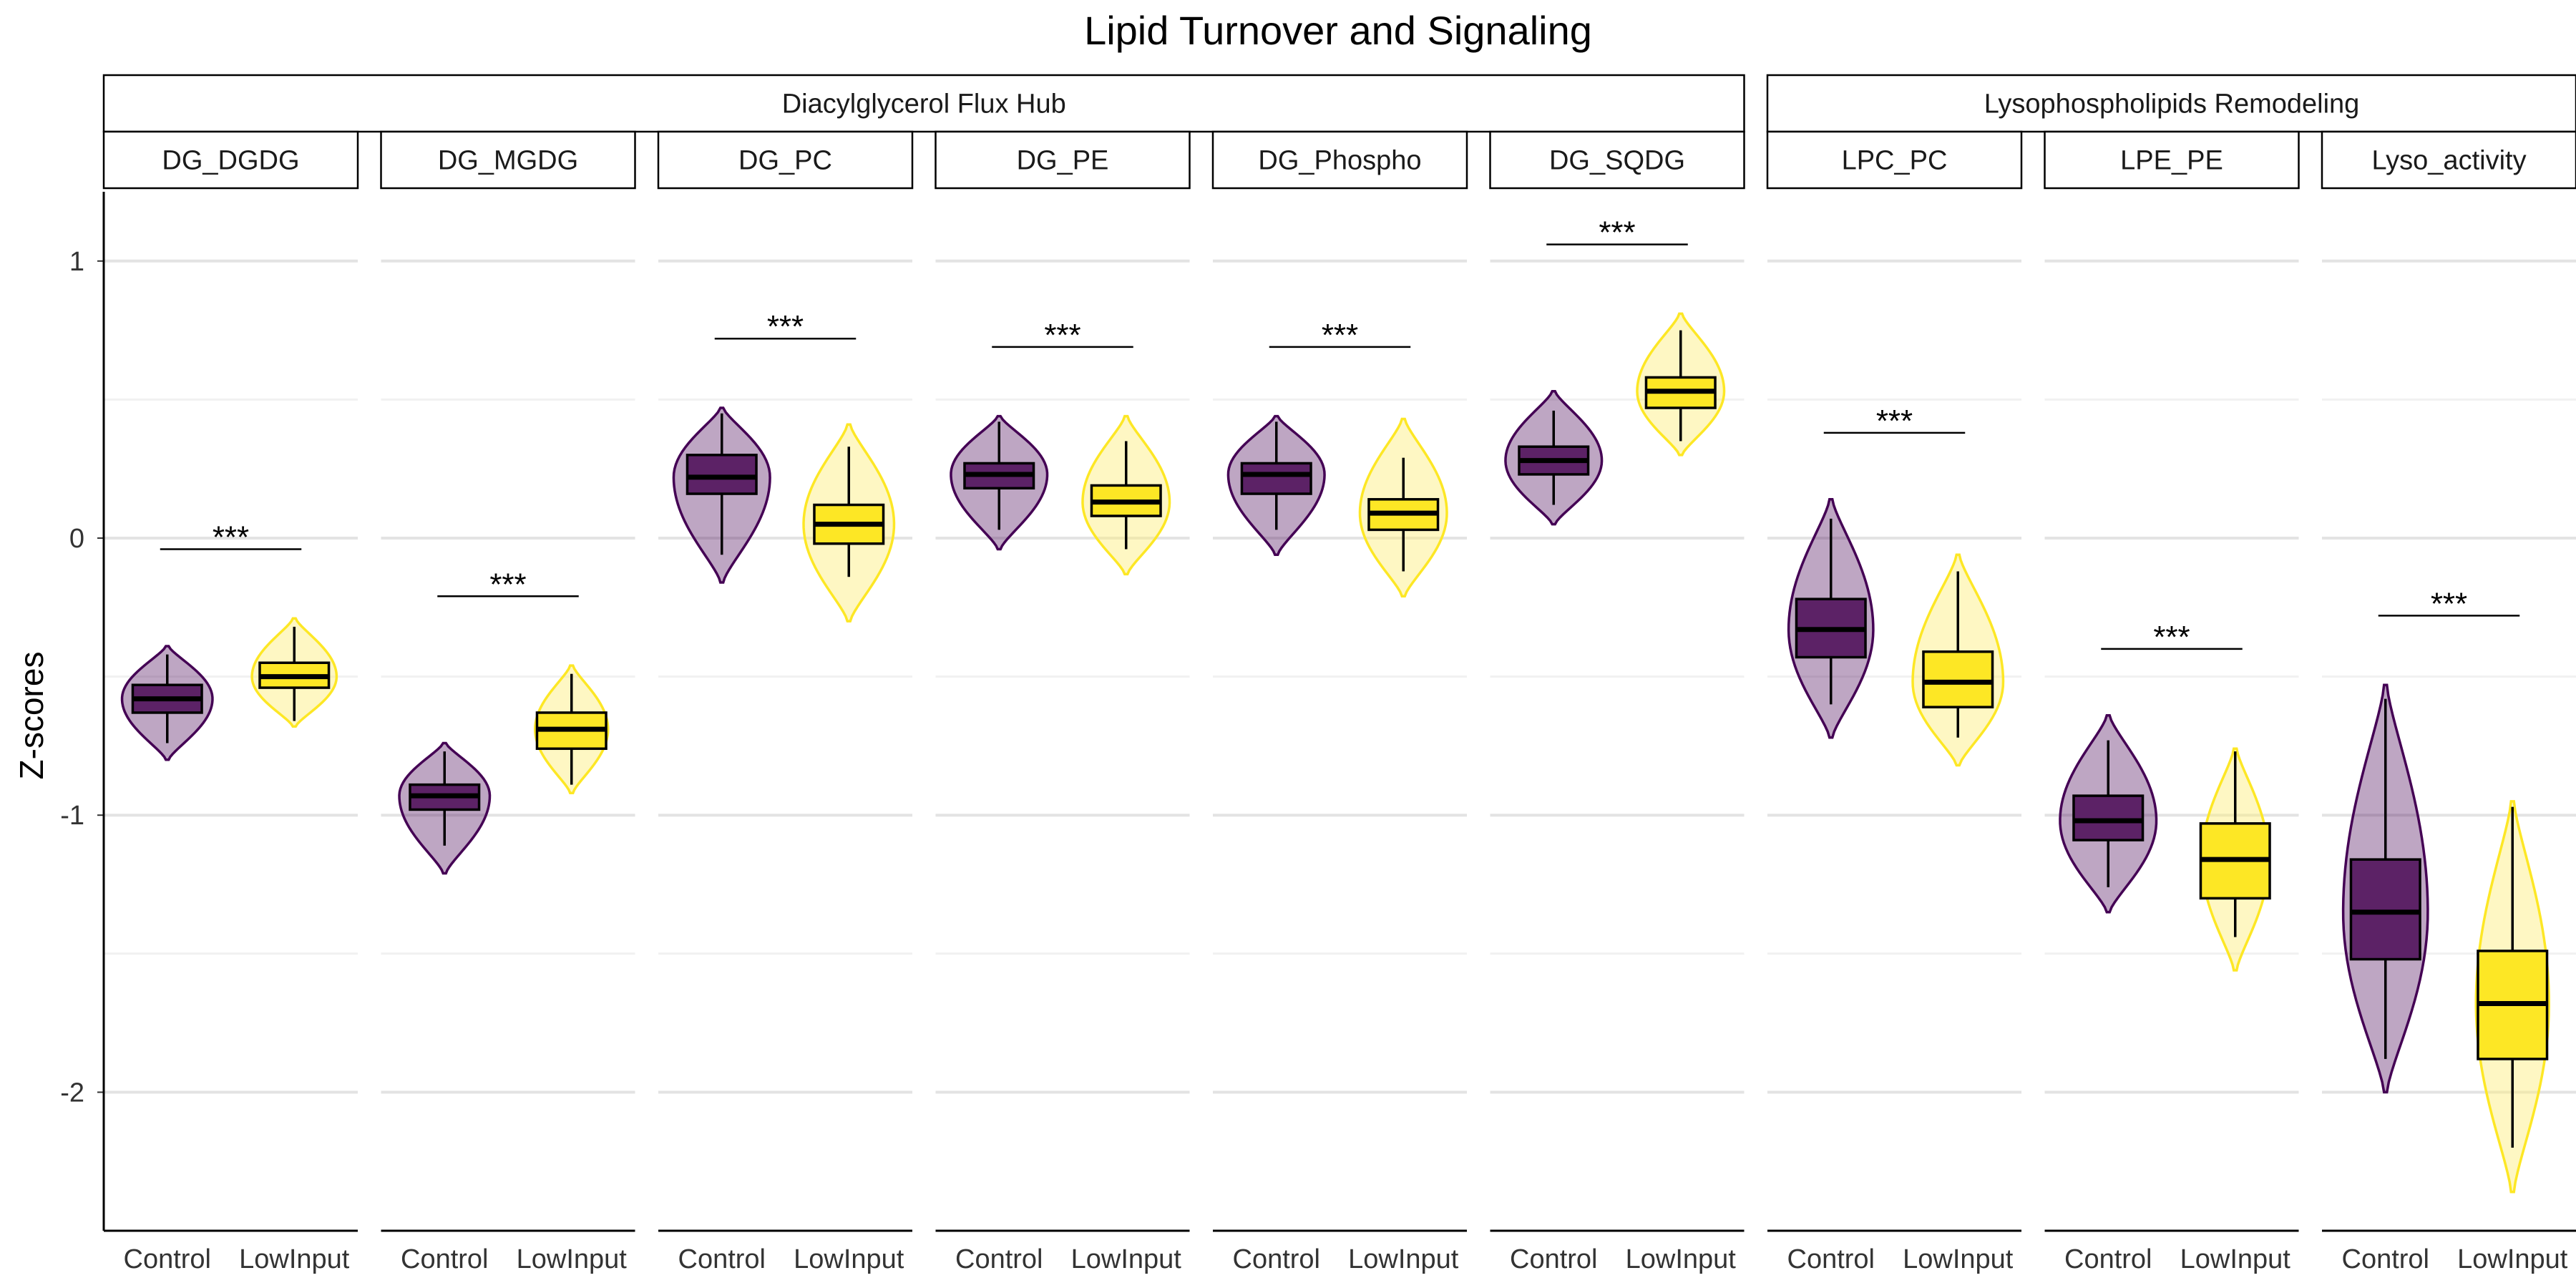 This screenshot has width=2576, height=1288. Describe the element at coordinates (230, 702) in the screenshot. I see `panel-dg-dgdg: DG_DGDG Control LowInput ***` at that location.